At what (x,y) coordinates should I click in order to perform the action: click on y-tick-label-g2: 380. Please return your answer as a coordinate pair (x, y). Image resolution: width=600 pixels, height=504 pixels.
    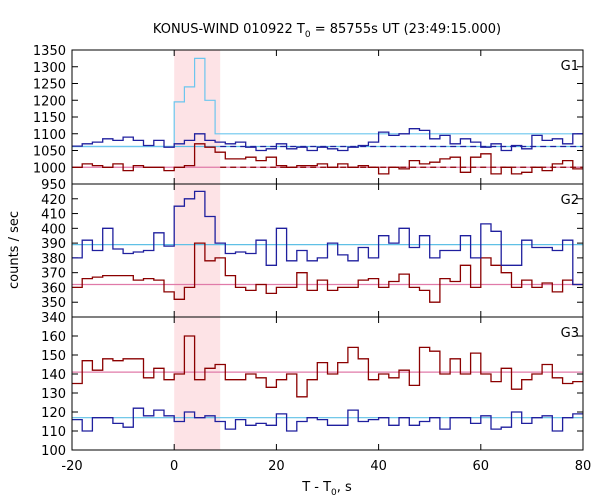
    Looking at the image, I should click on (53, 259).